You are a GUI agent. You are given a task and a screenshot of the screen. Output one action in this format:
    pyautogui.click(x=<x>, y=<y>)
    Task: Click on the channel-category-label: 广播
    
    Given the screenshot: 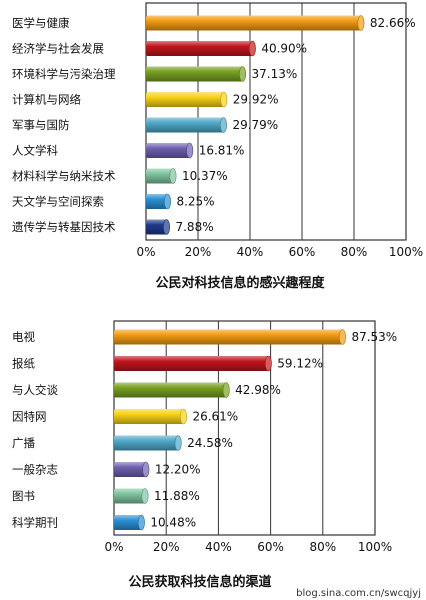 What is the action you would take?
    pyautogui.click(x=23, y=443)
    